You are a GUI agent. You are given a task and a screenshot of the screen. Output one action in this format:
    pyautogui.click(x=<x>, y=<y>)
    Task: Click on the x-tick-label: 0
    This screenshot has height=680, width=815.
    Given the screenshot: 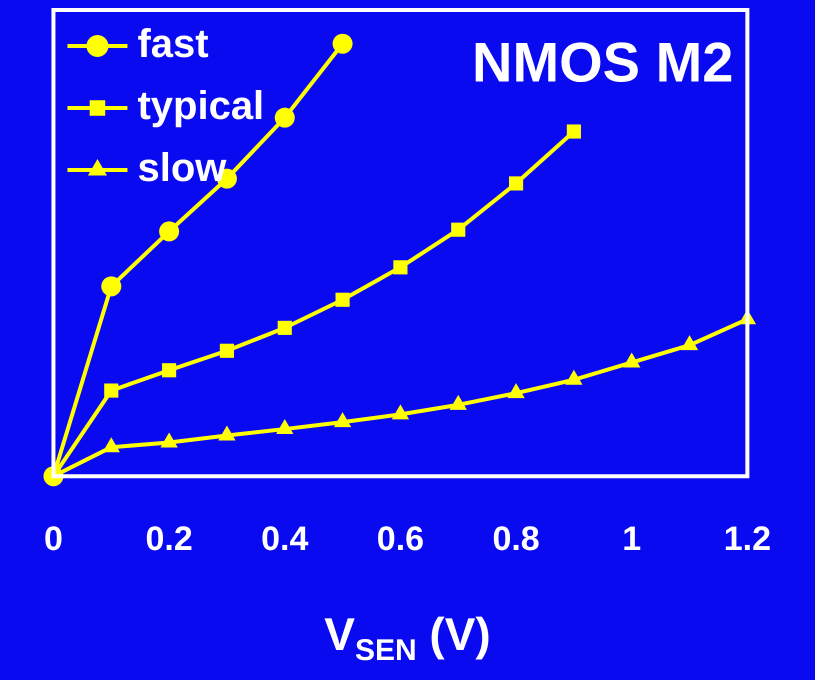 What is the action you would take?
    pyautogui.click(x=53, y=539)
    